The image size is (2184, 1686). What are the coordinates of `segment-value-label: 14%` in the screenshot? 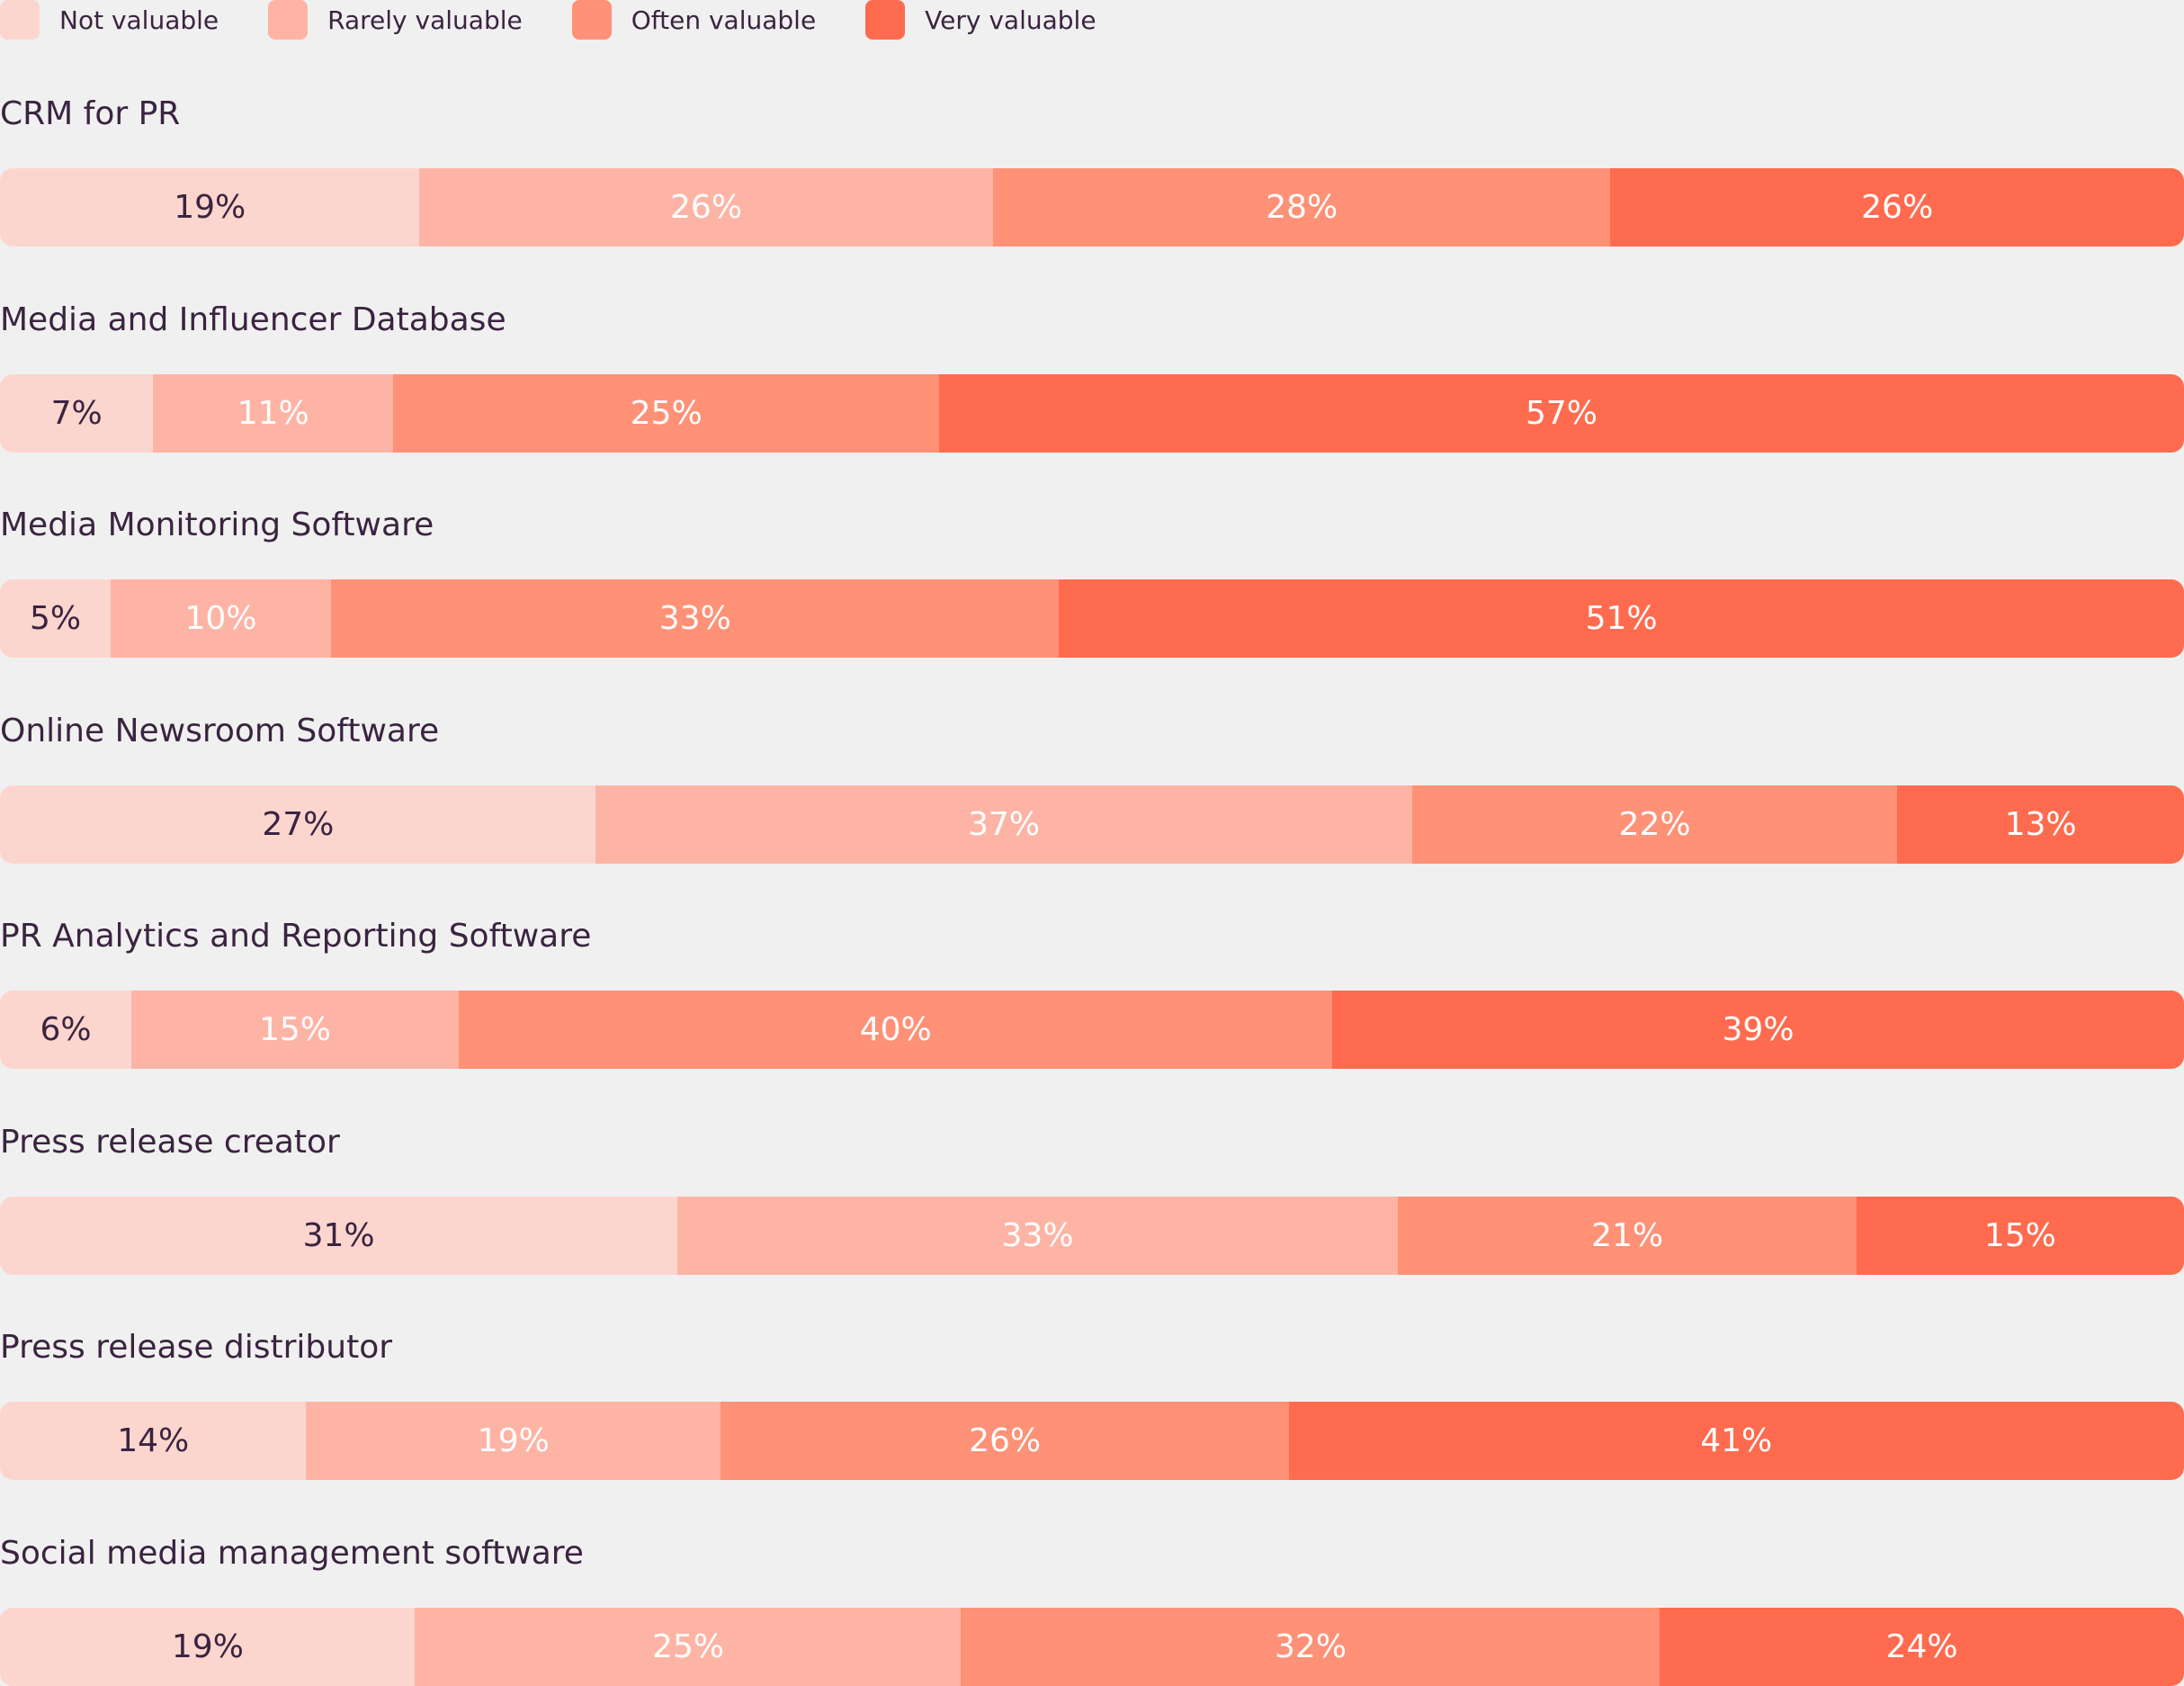 It's located at (154, 1441).